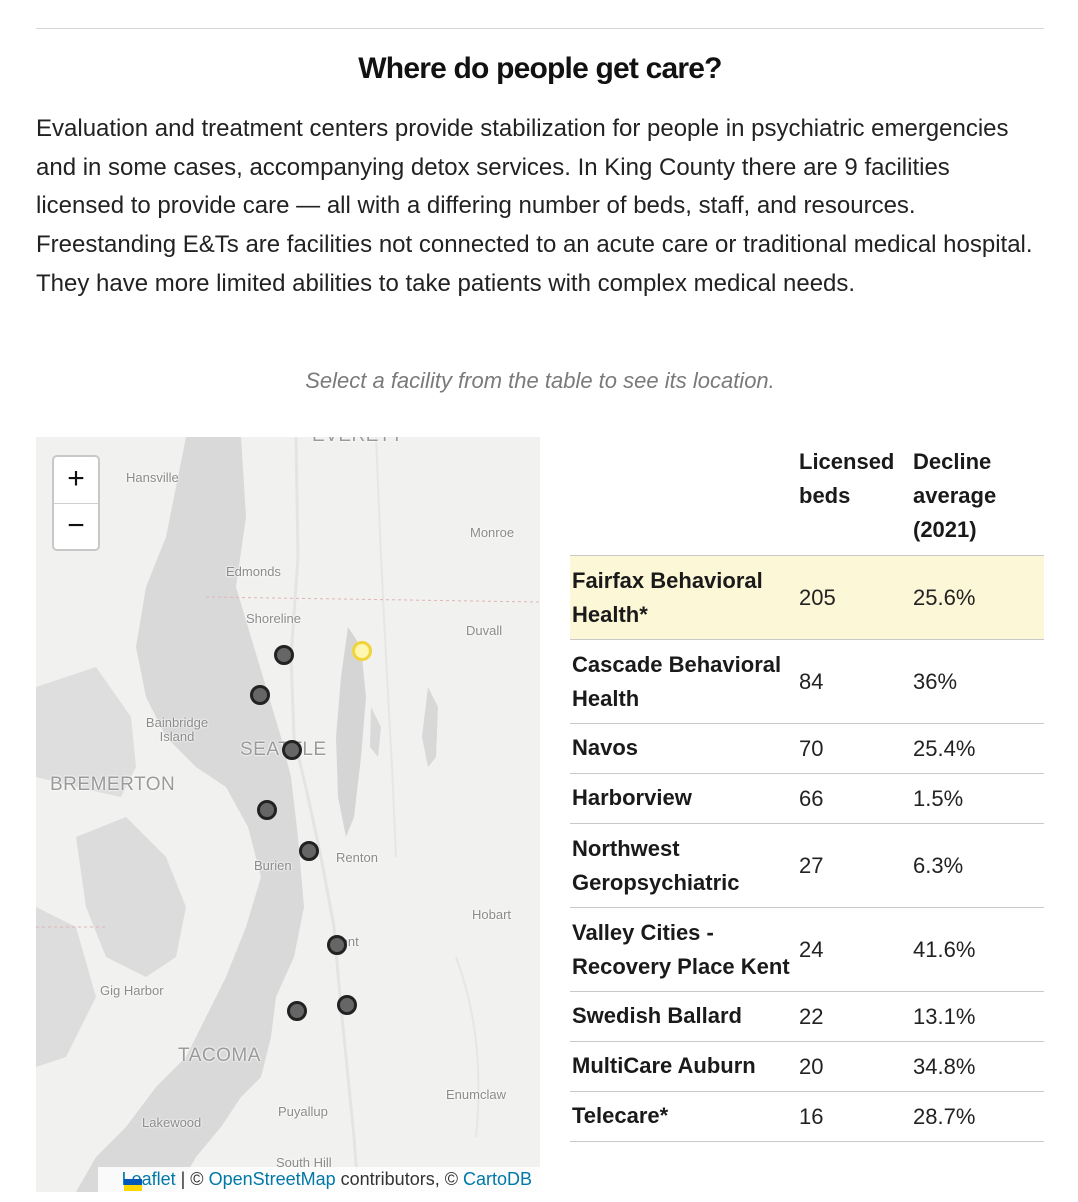 The width and height of the screenshot is (1078, 1202). What do you see at coordinates (399, 1179) in the screenshot?
I see `attribution-contributors: contributors, ©` at bounding box center [399, 1179].